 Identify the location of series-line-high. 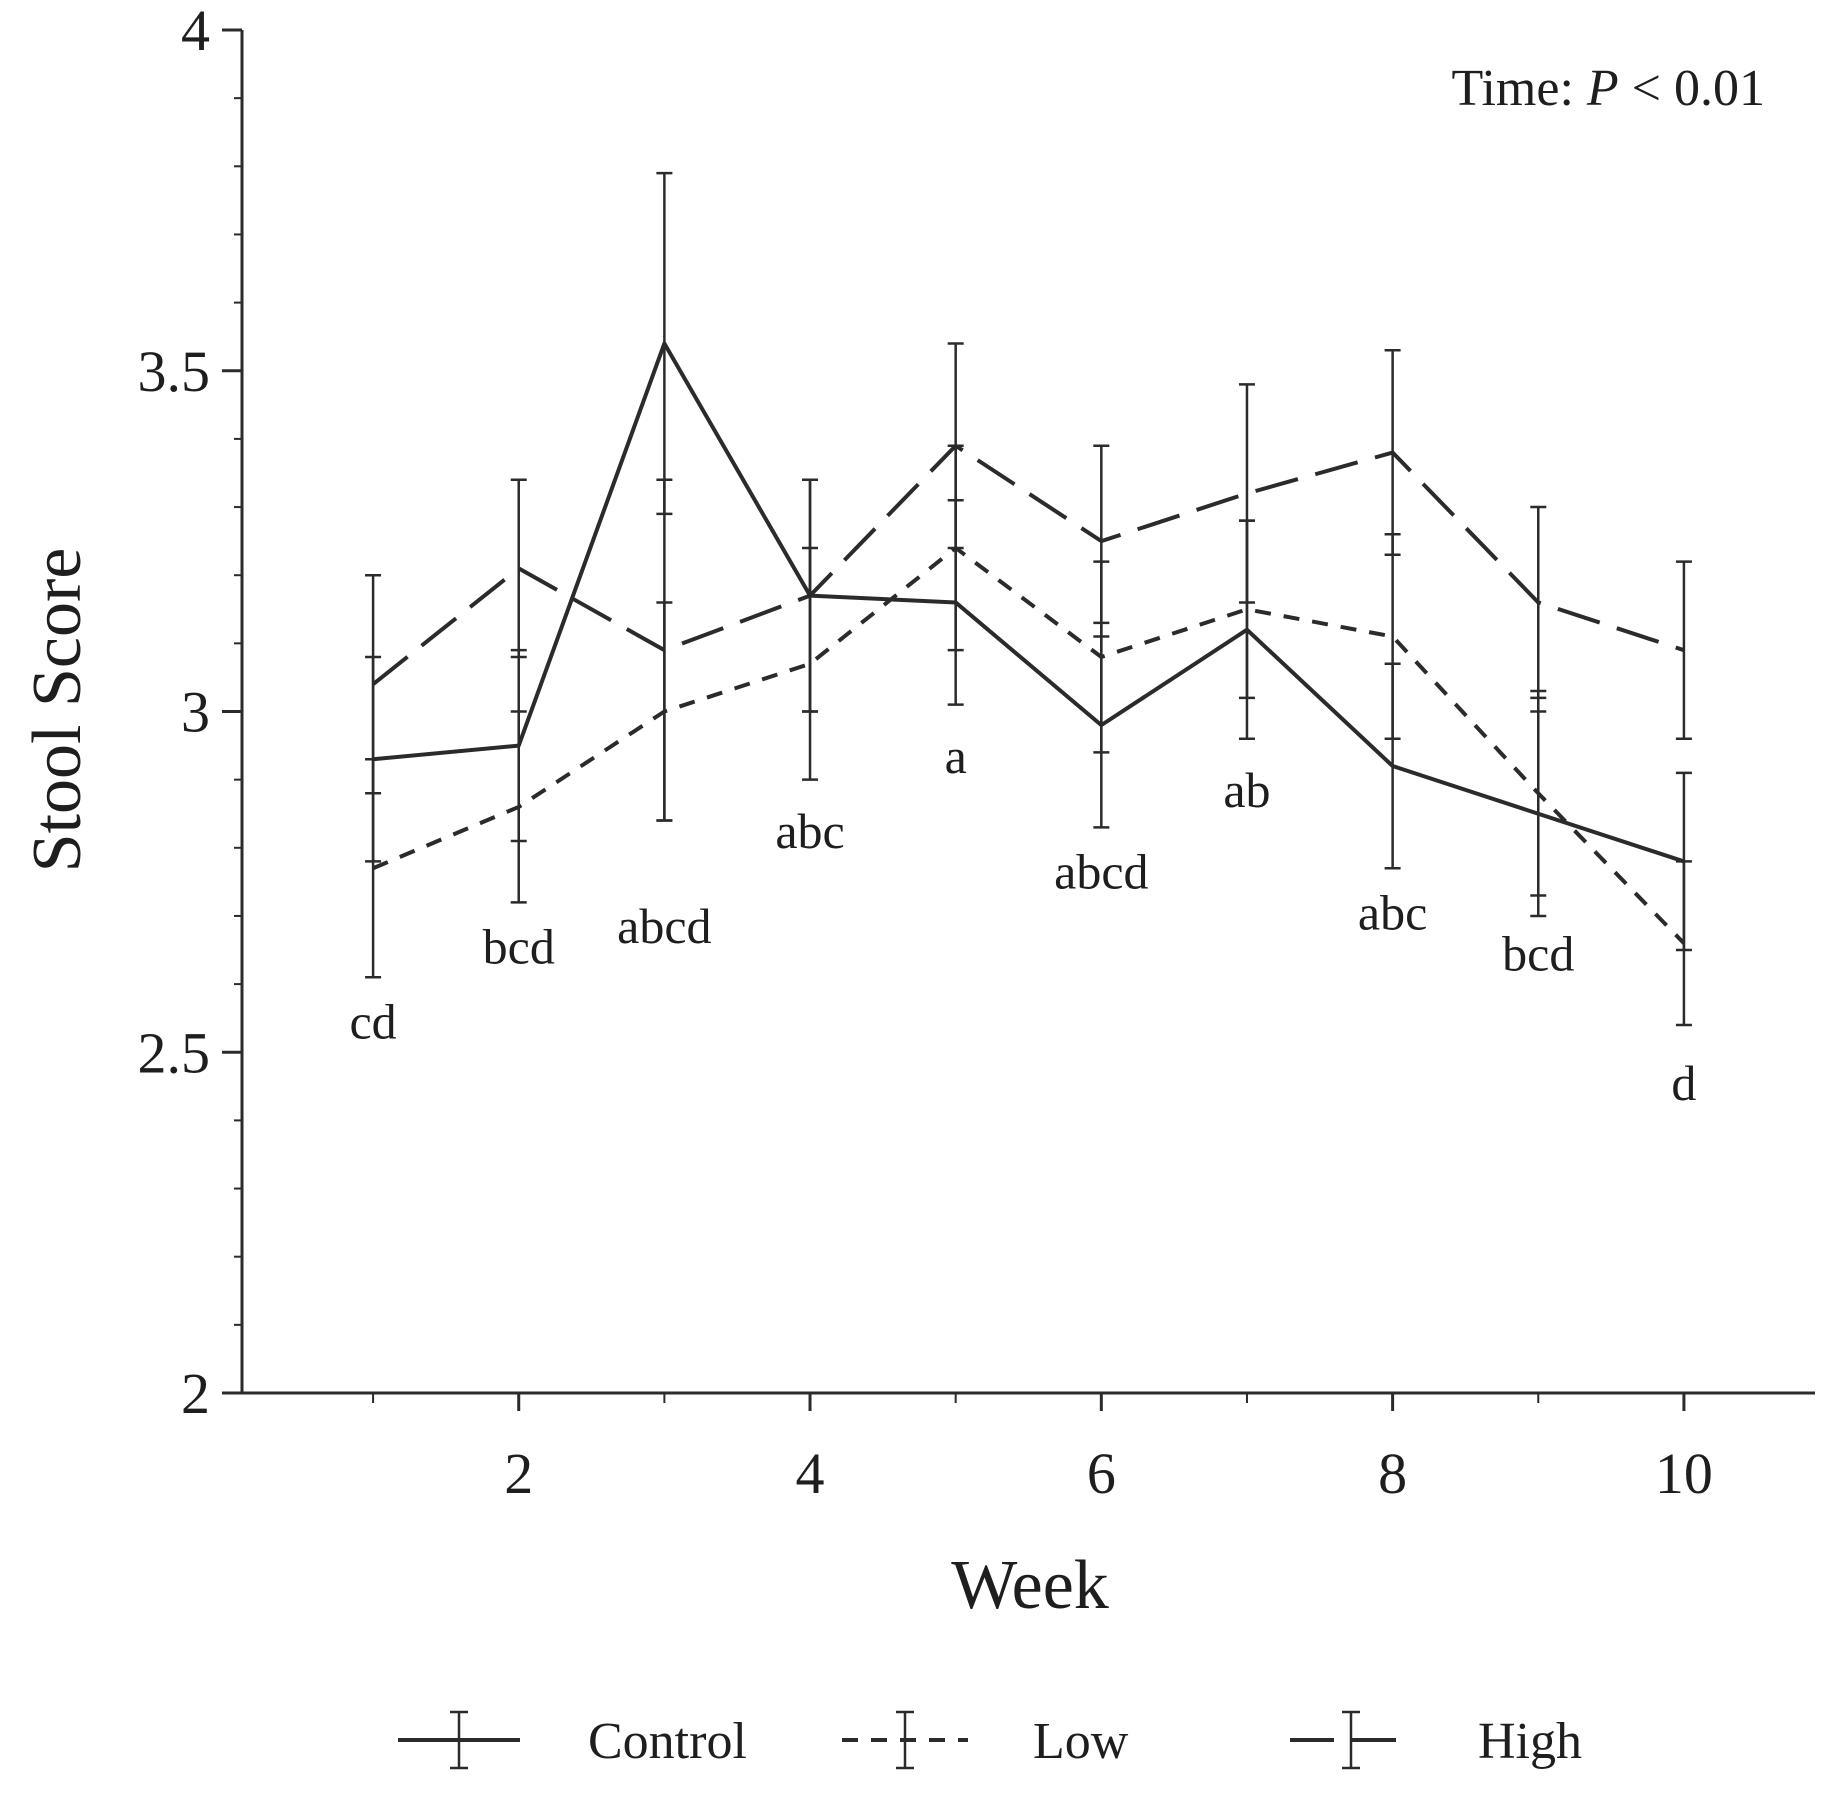
(1028, 564).